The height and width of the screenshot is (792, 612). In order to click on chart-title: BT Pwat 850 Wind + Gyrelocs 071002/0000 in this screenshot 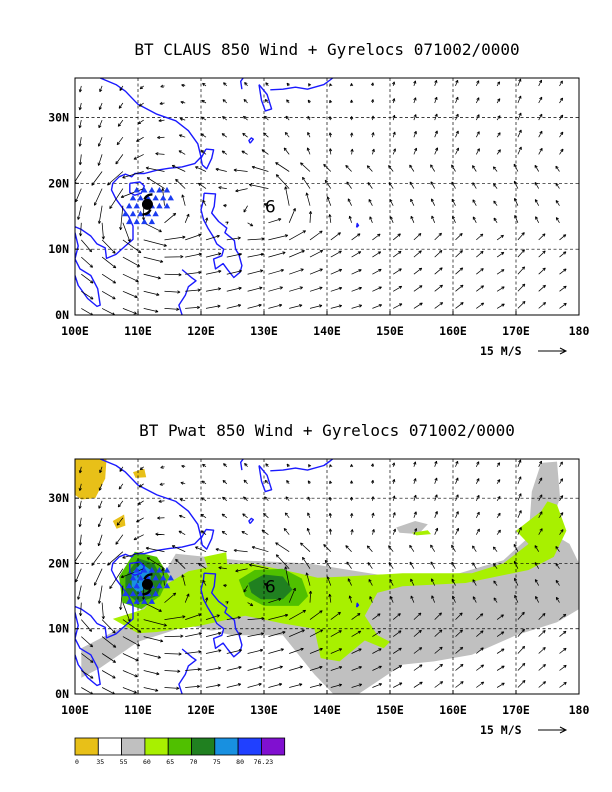, I will do `click(327, 430)`.